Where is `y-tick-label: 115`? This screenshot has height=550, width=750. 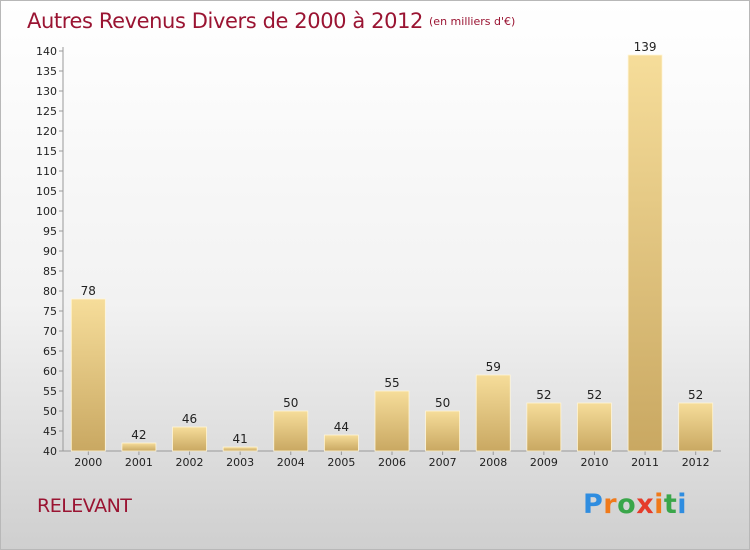 y-tick-label: 115 is located at coordinates (46, 151).